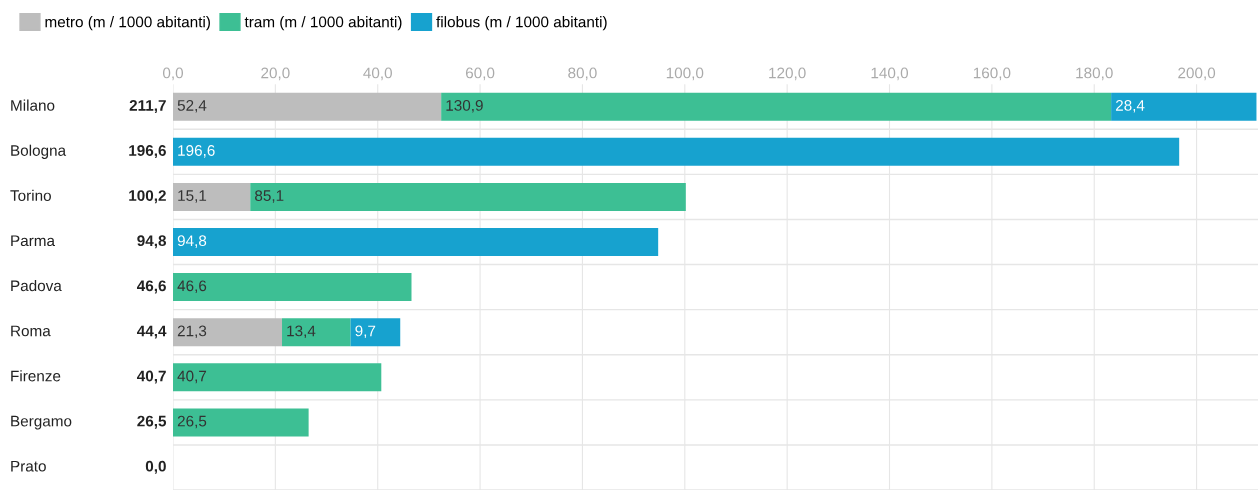 The image size is (1258, 495). I want to click on x-tick-label: 180,0, so click(1094, 74).